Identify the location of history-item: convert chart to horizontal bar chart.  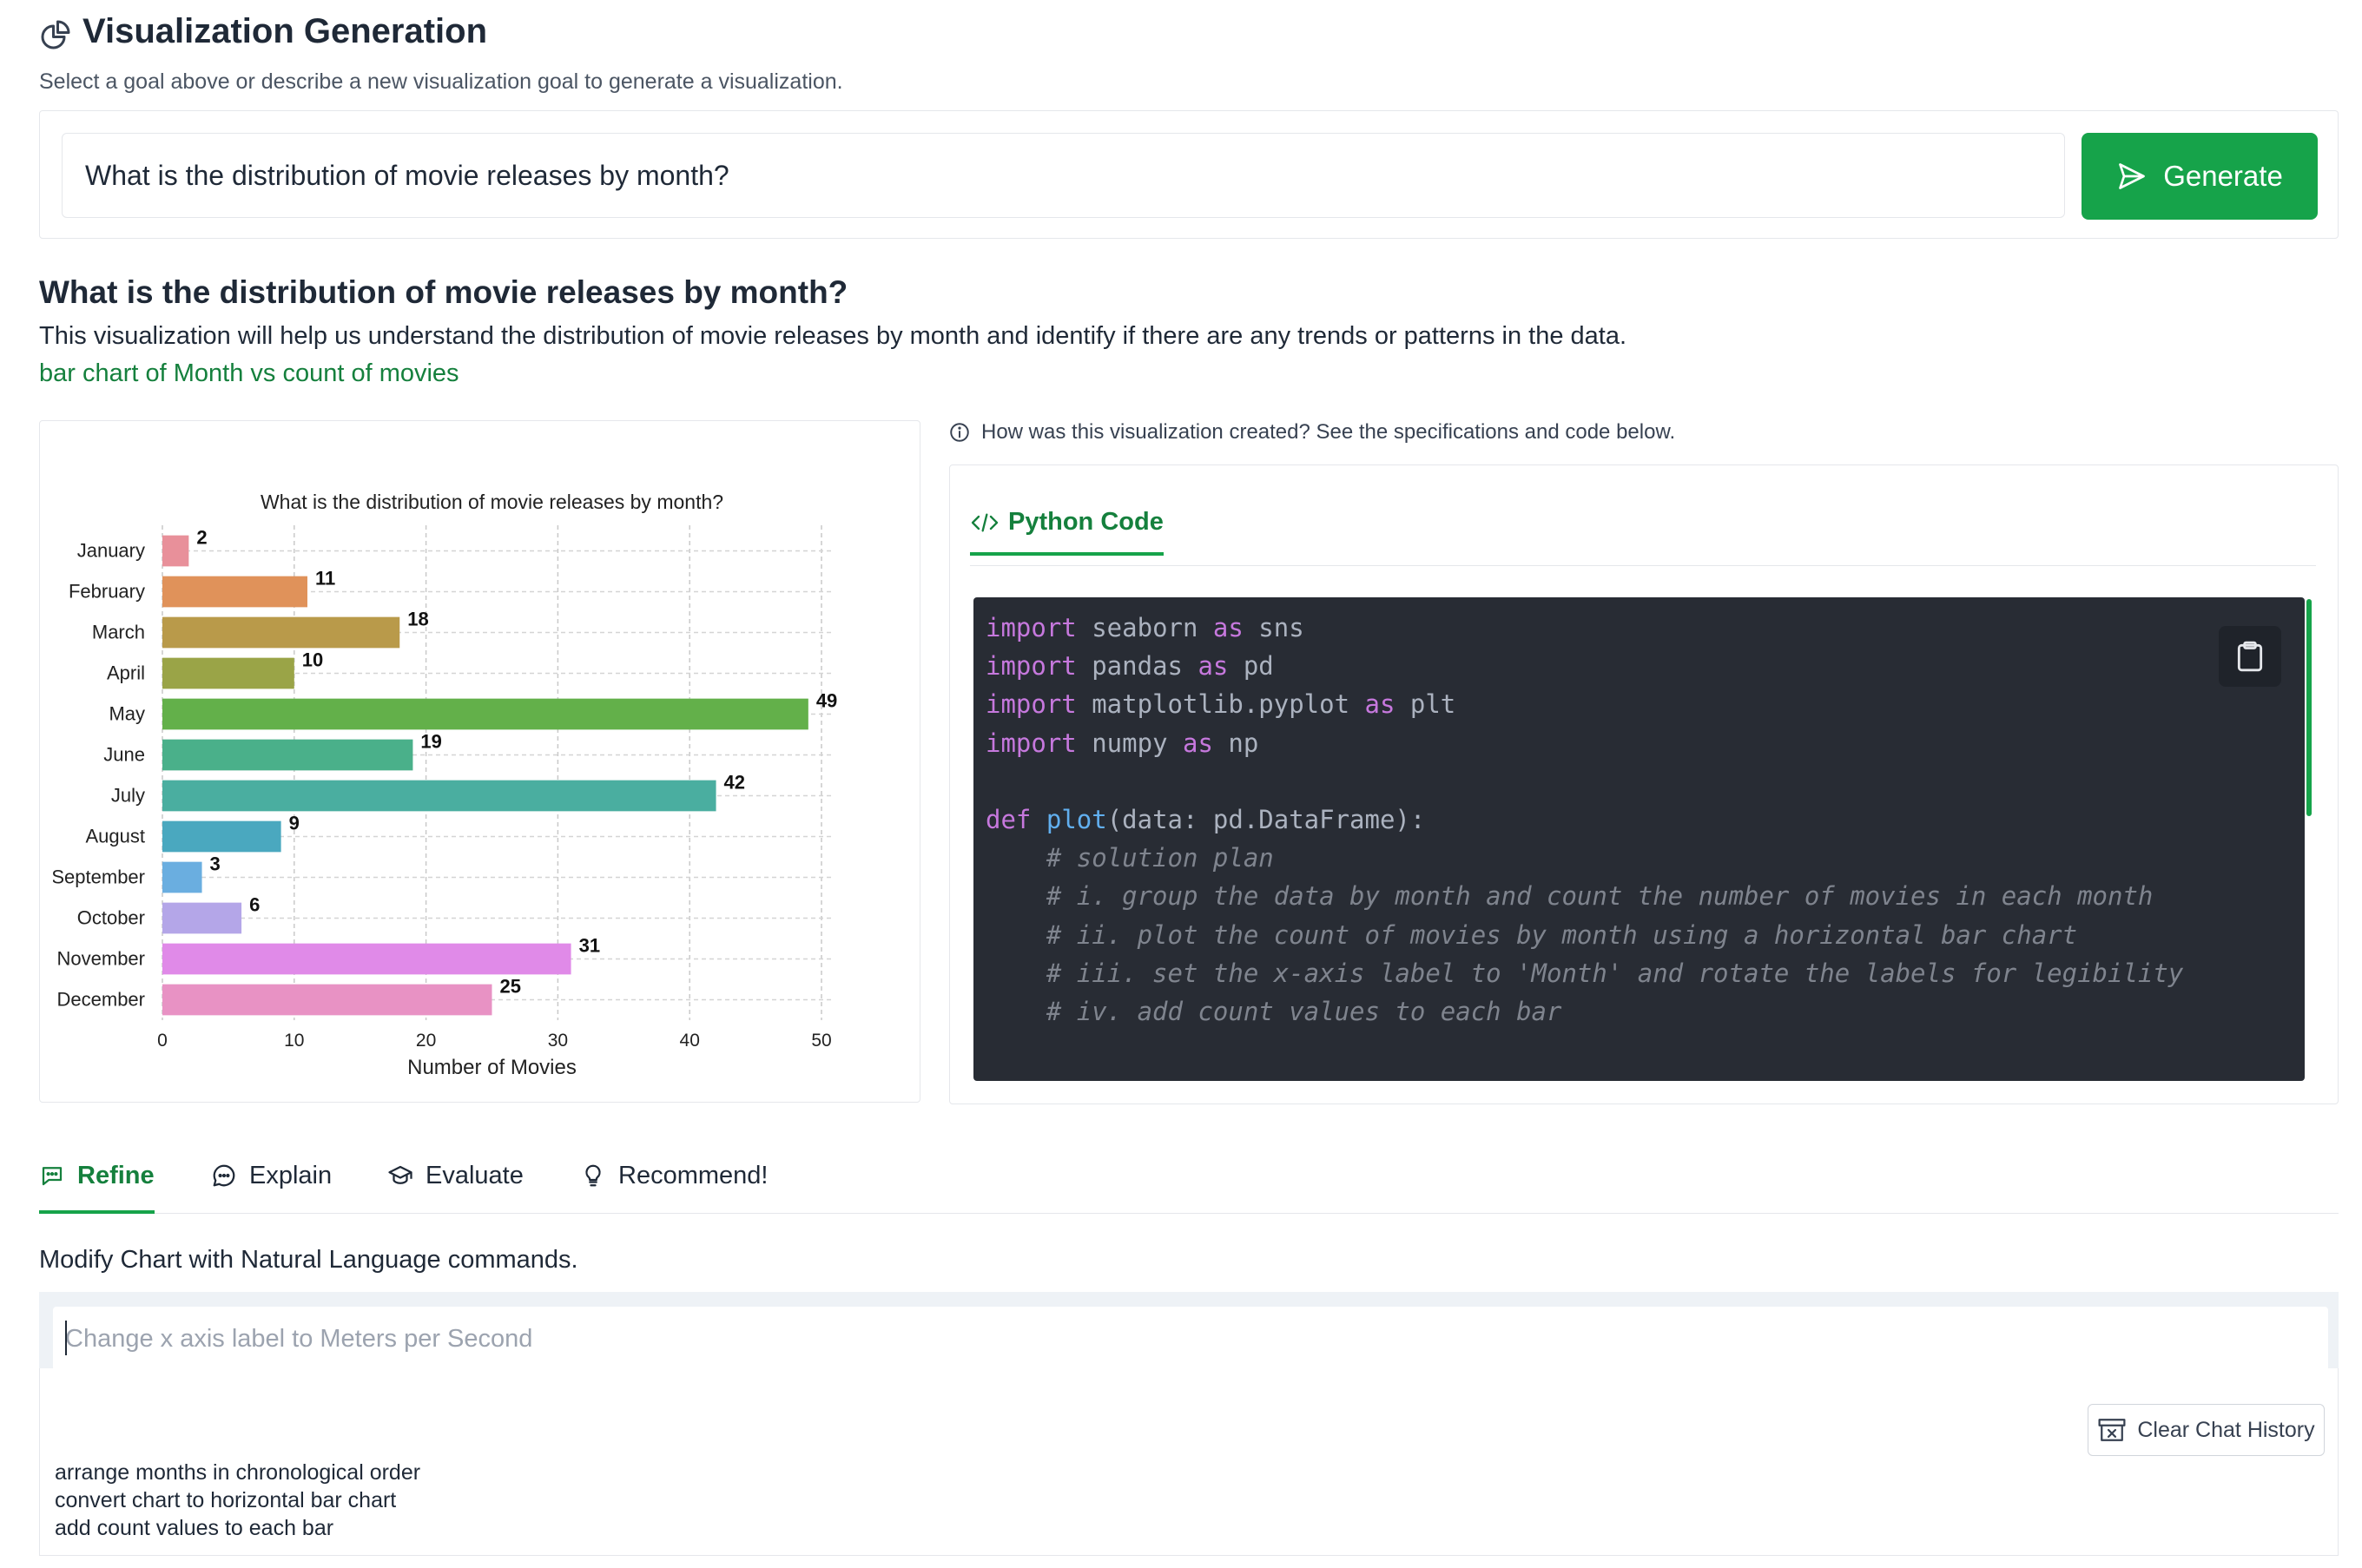
(226, 1500).